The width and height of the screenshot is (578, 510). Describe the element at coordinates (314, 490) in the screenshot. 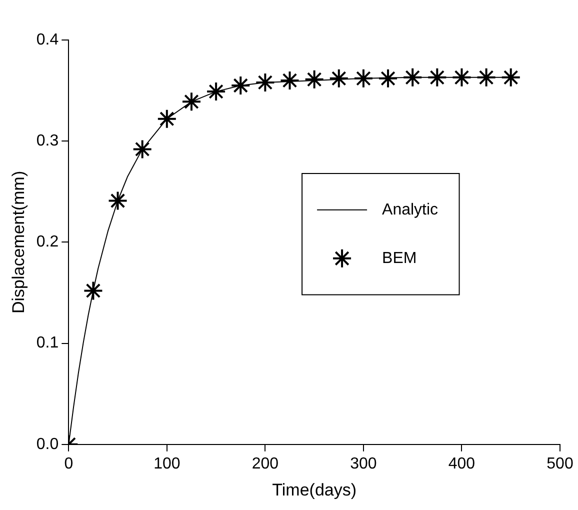

I see `x-axis-title: Time(days)` at that location.